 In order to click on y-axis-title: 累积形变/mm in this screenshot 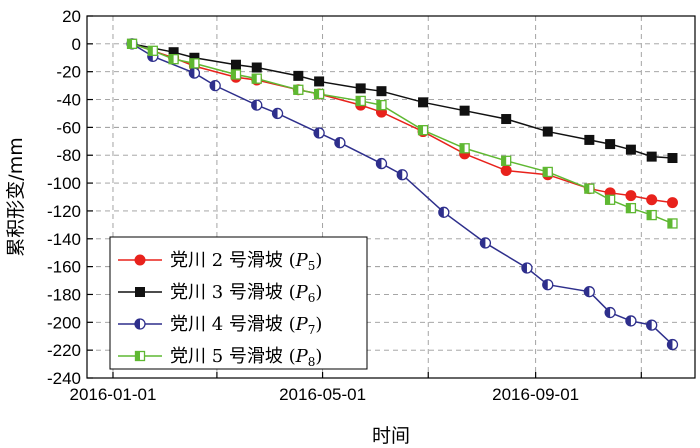, I will do `click(16, 196)`.